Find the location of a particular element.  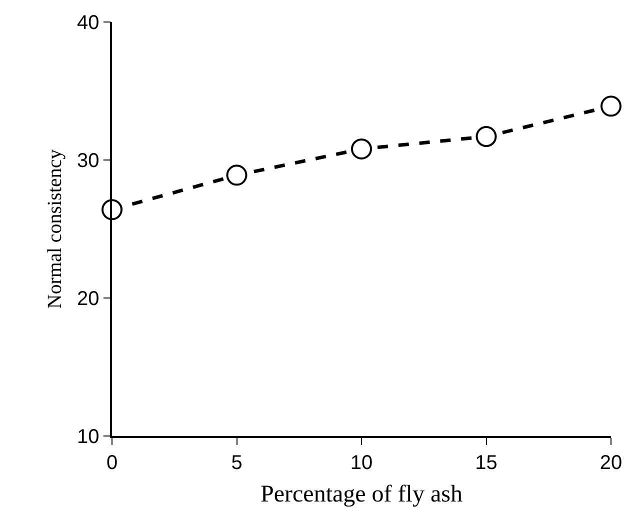

x-tick-label: 20 is located at coordinates (611, 463).